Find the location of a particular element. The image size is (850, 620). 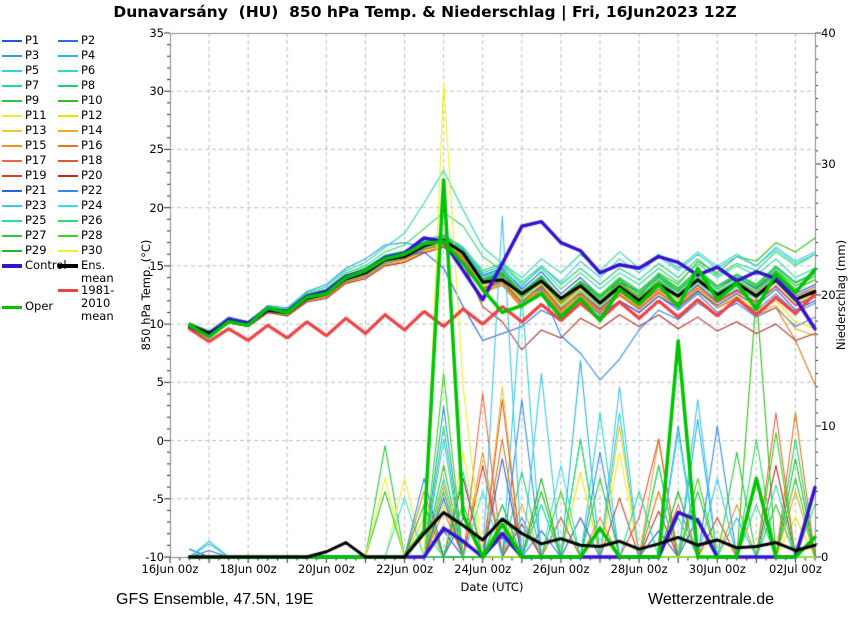

legend-swatch-p28 is located at coordinates (68, 236).